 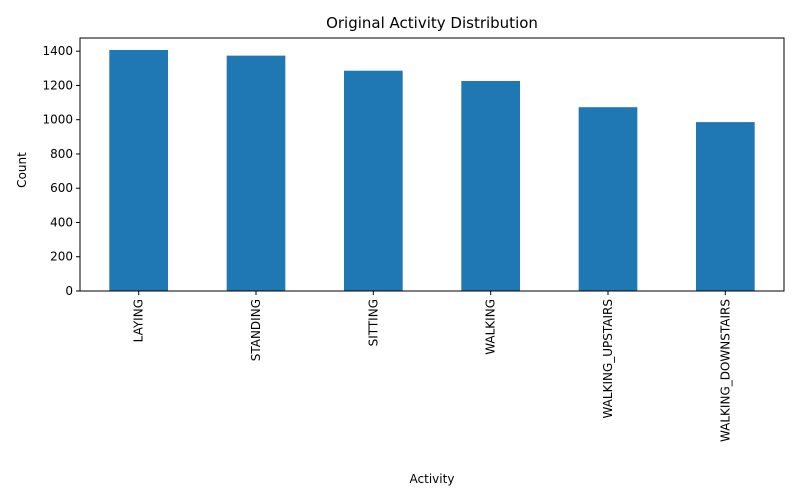 I want to click on y-tick-label: 600, so click(x=61, y=188).